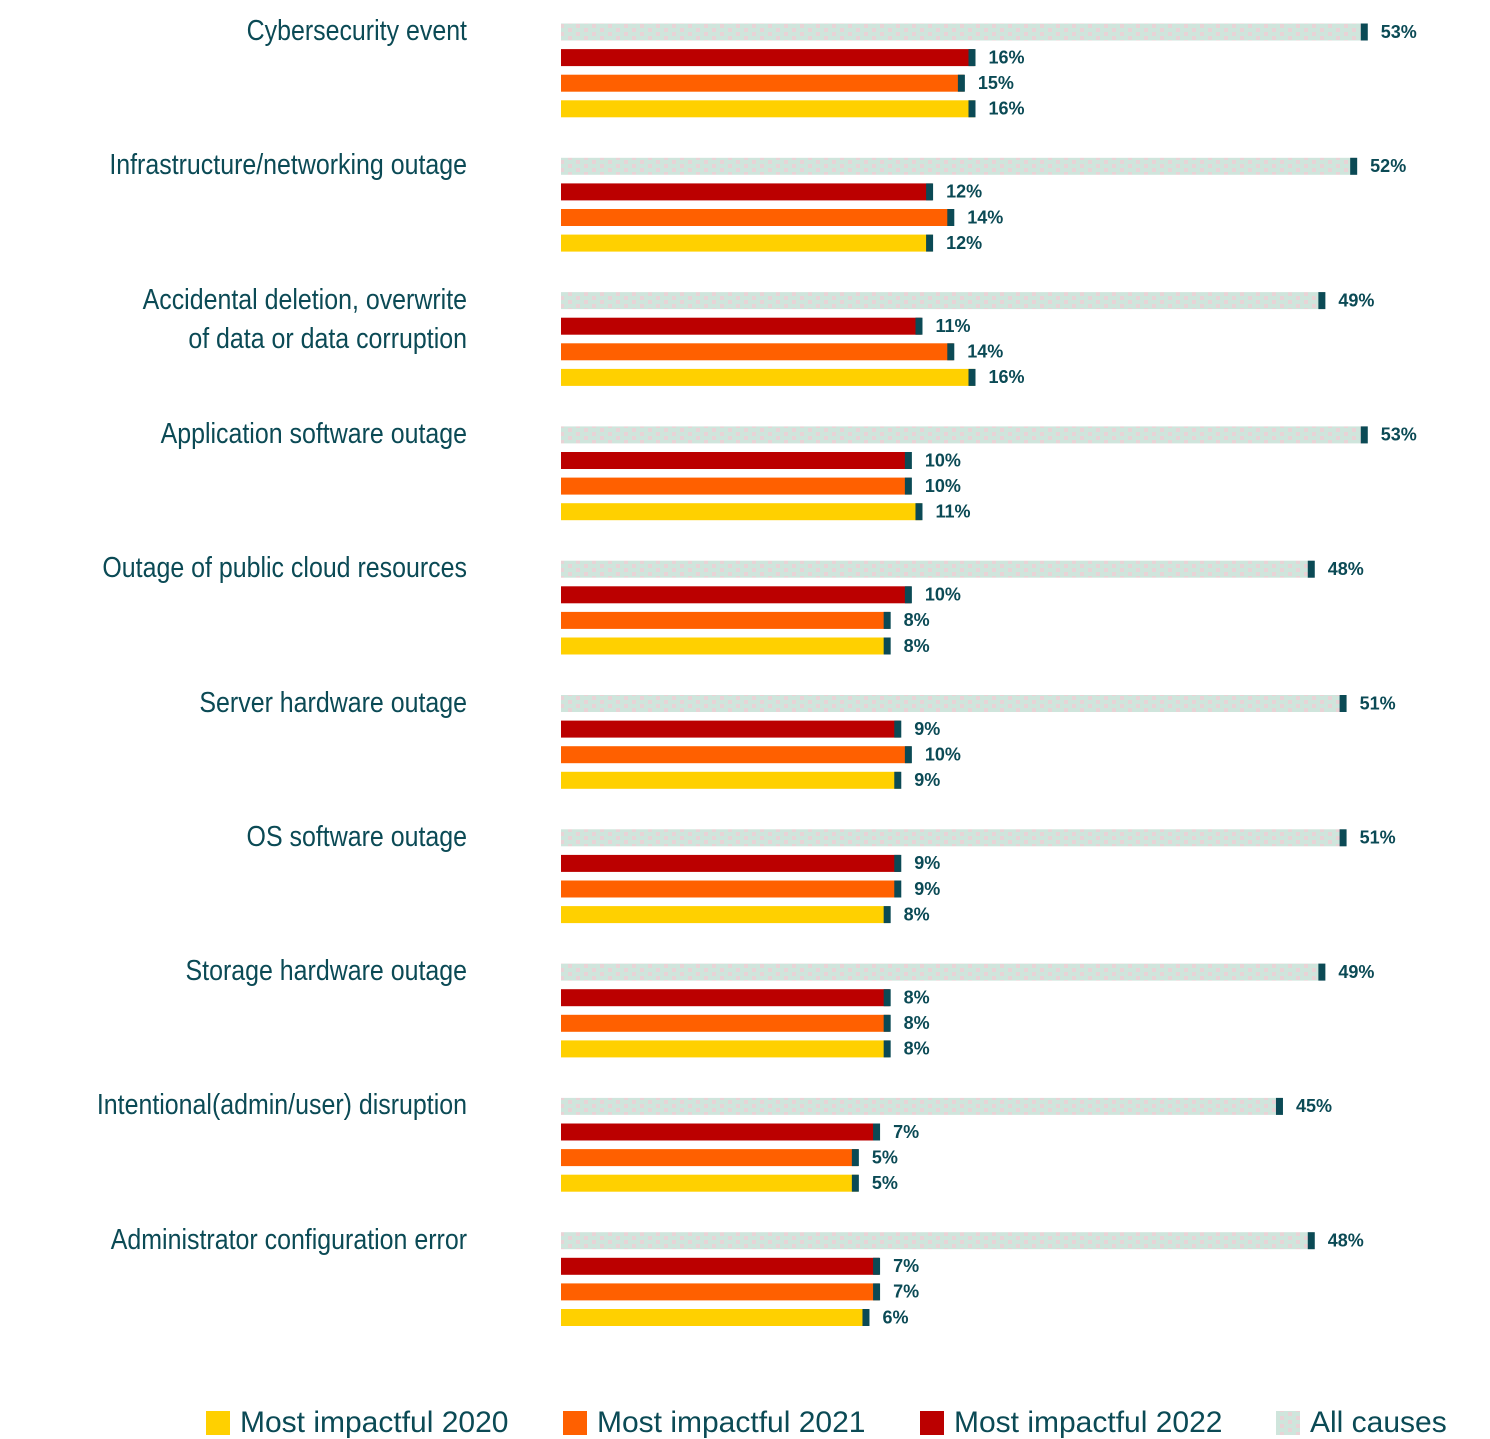  Describe the element at coordinates (1088, 1422) in the screenshot. I see `legend-label: Most impactful 2022` at that location.